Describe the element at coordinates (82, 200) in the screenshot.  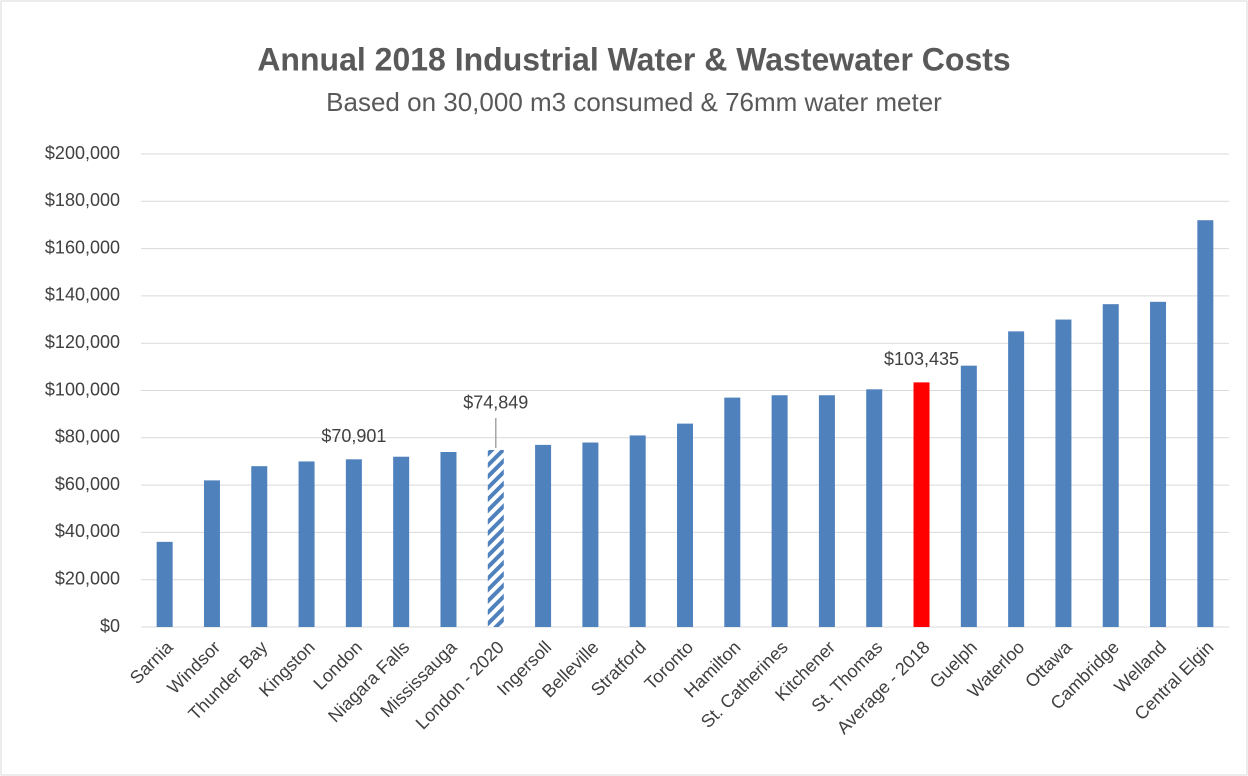
I see `y-tick-label: $180,000` at that location.